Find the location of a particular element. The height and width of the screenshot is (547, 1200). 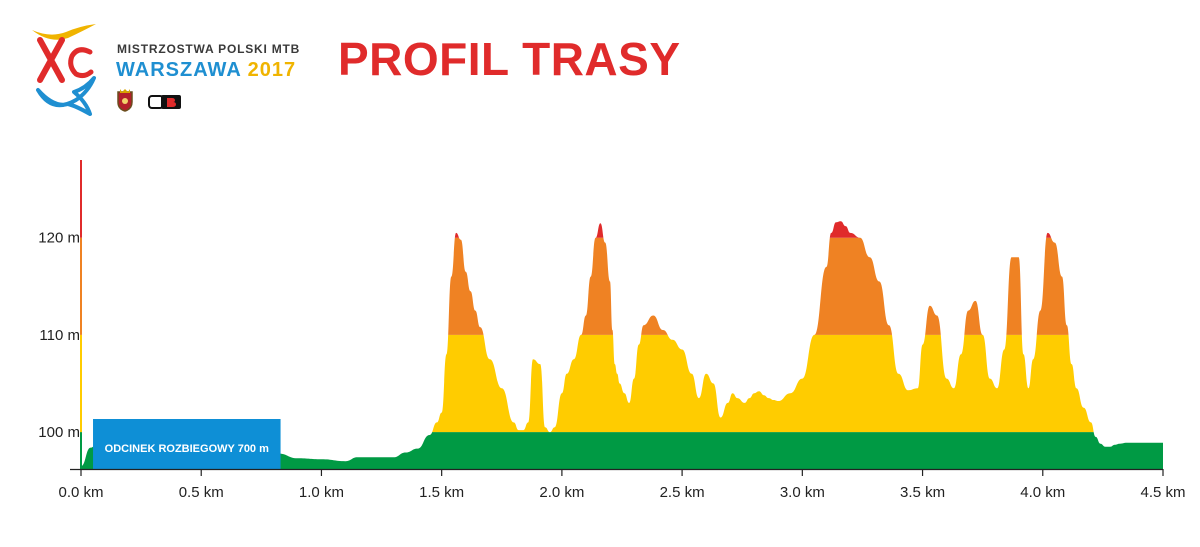

y-axis-ticks: 100 m 110 m 120 m is located at coordinates (59, 335).